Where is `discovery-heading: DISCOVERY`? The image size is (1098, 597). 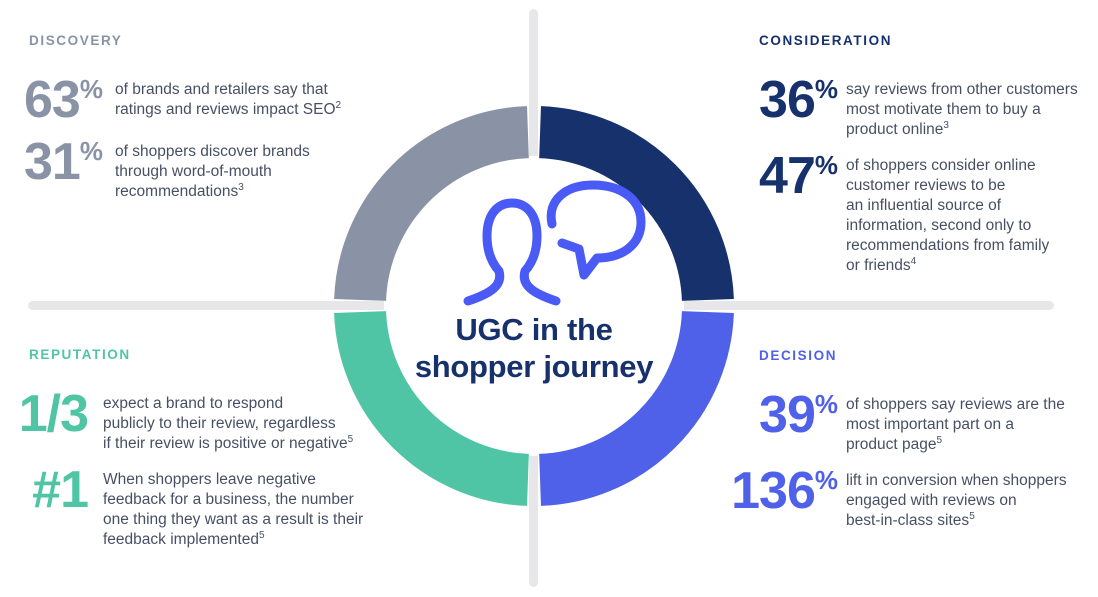
discovery-heading: DISCOVERY is located at coordinates (76, 40).